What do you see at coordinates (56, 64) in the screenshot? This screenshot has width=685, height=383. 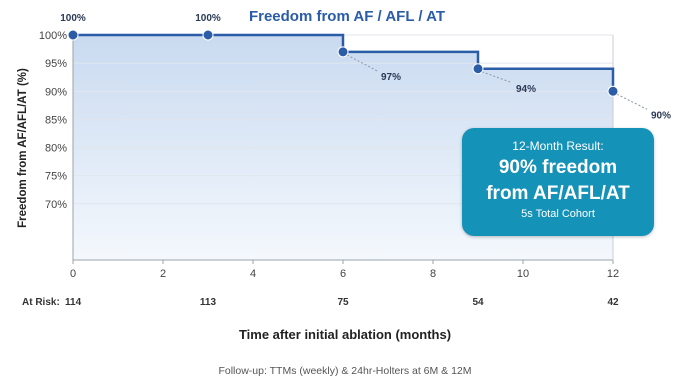 I see `y-tick-label: 95%` at bounding box center [56, 64].